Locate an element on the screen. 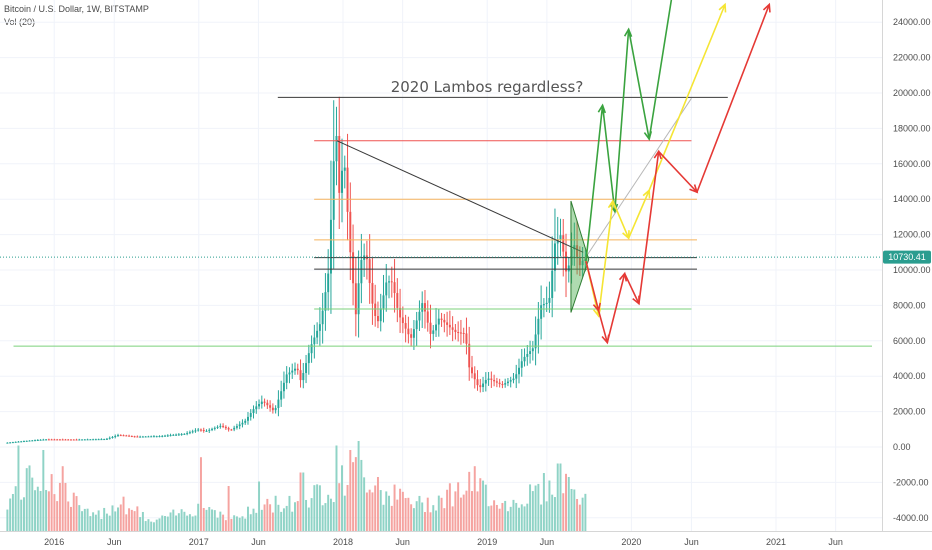 The height and width of the screenshot is (550, 932). y-tick-label: 22000.00 is located at coordinates (912, 58).